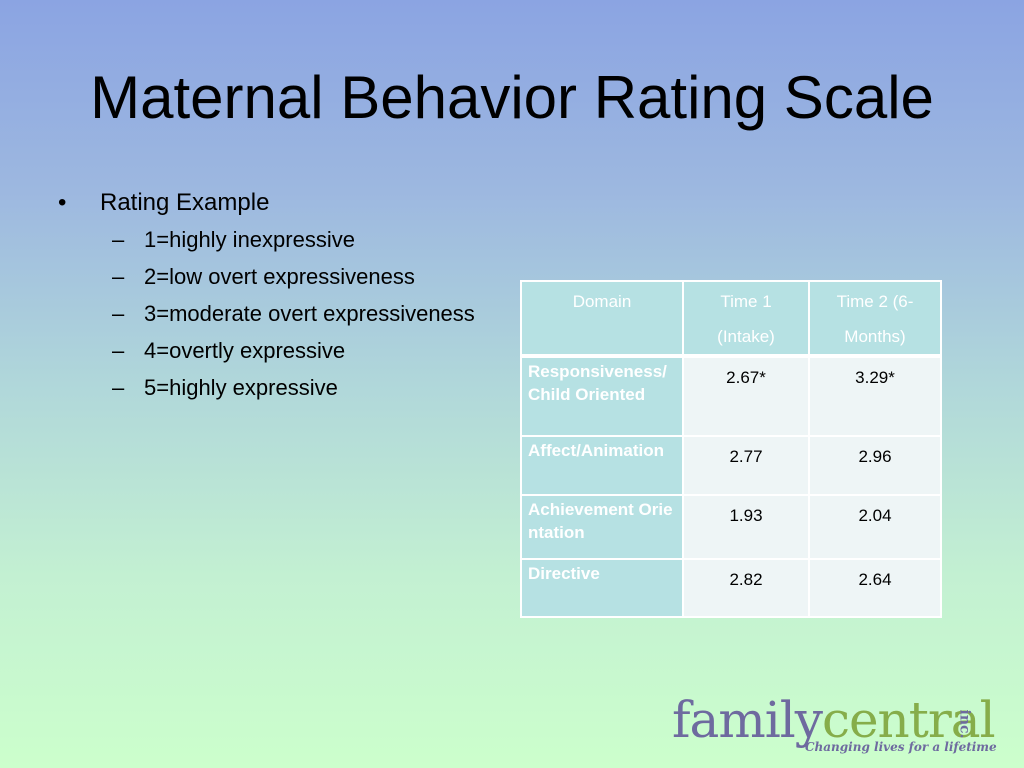 Image resolution: width=1024 pixels, height=768 pixels. What do you see at coordinates (875, 465) in the screenshot?
I see `time2-cell: 2.96` at bounding box center [875, 465].